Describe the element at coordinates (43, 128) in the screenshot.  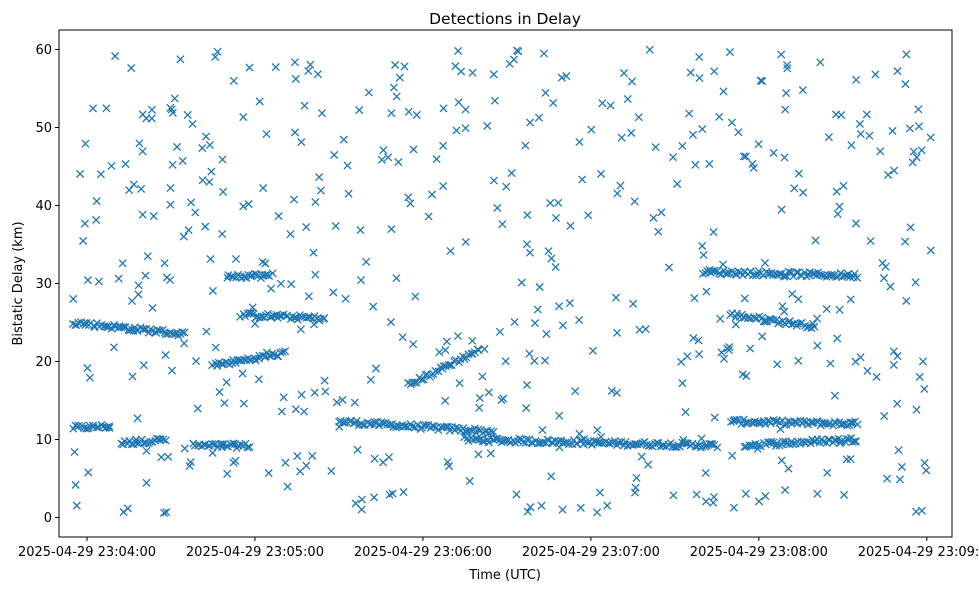
I see `y-tick-label: 50` at that location.